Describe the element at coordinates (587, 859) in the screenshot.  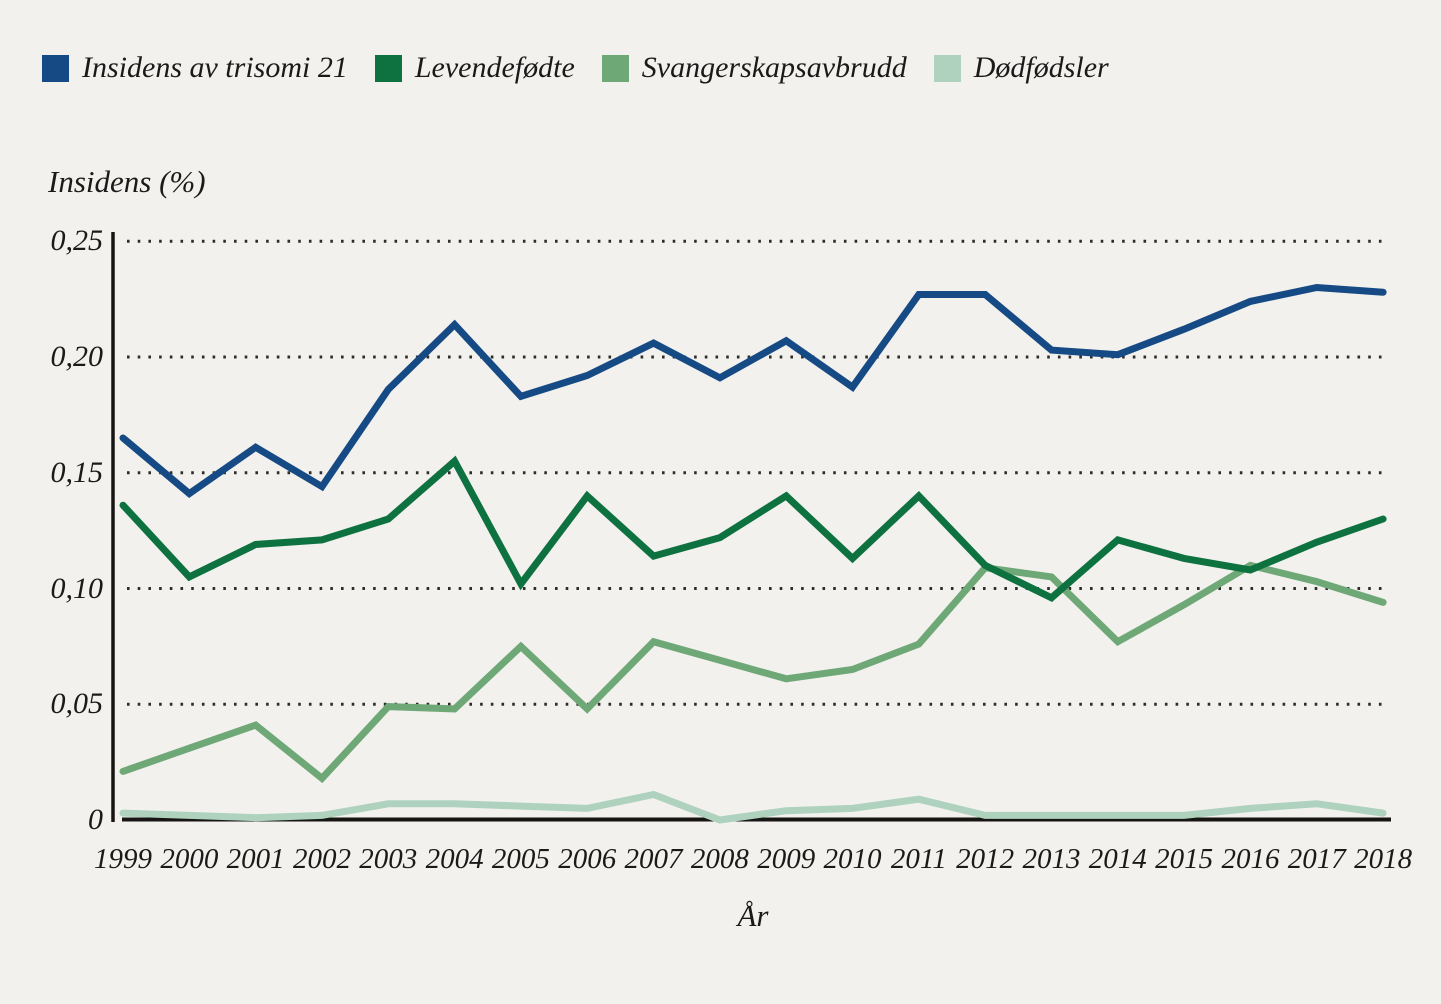
I see `x-tick-label: 2006` at that location.